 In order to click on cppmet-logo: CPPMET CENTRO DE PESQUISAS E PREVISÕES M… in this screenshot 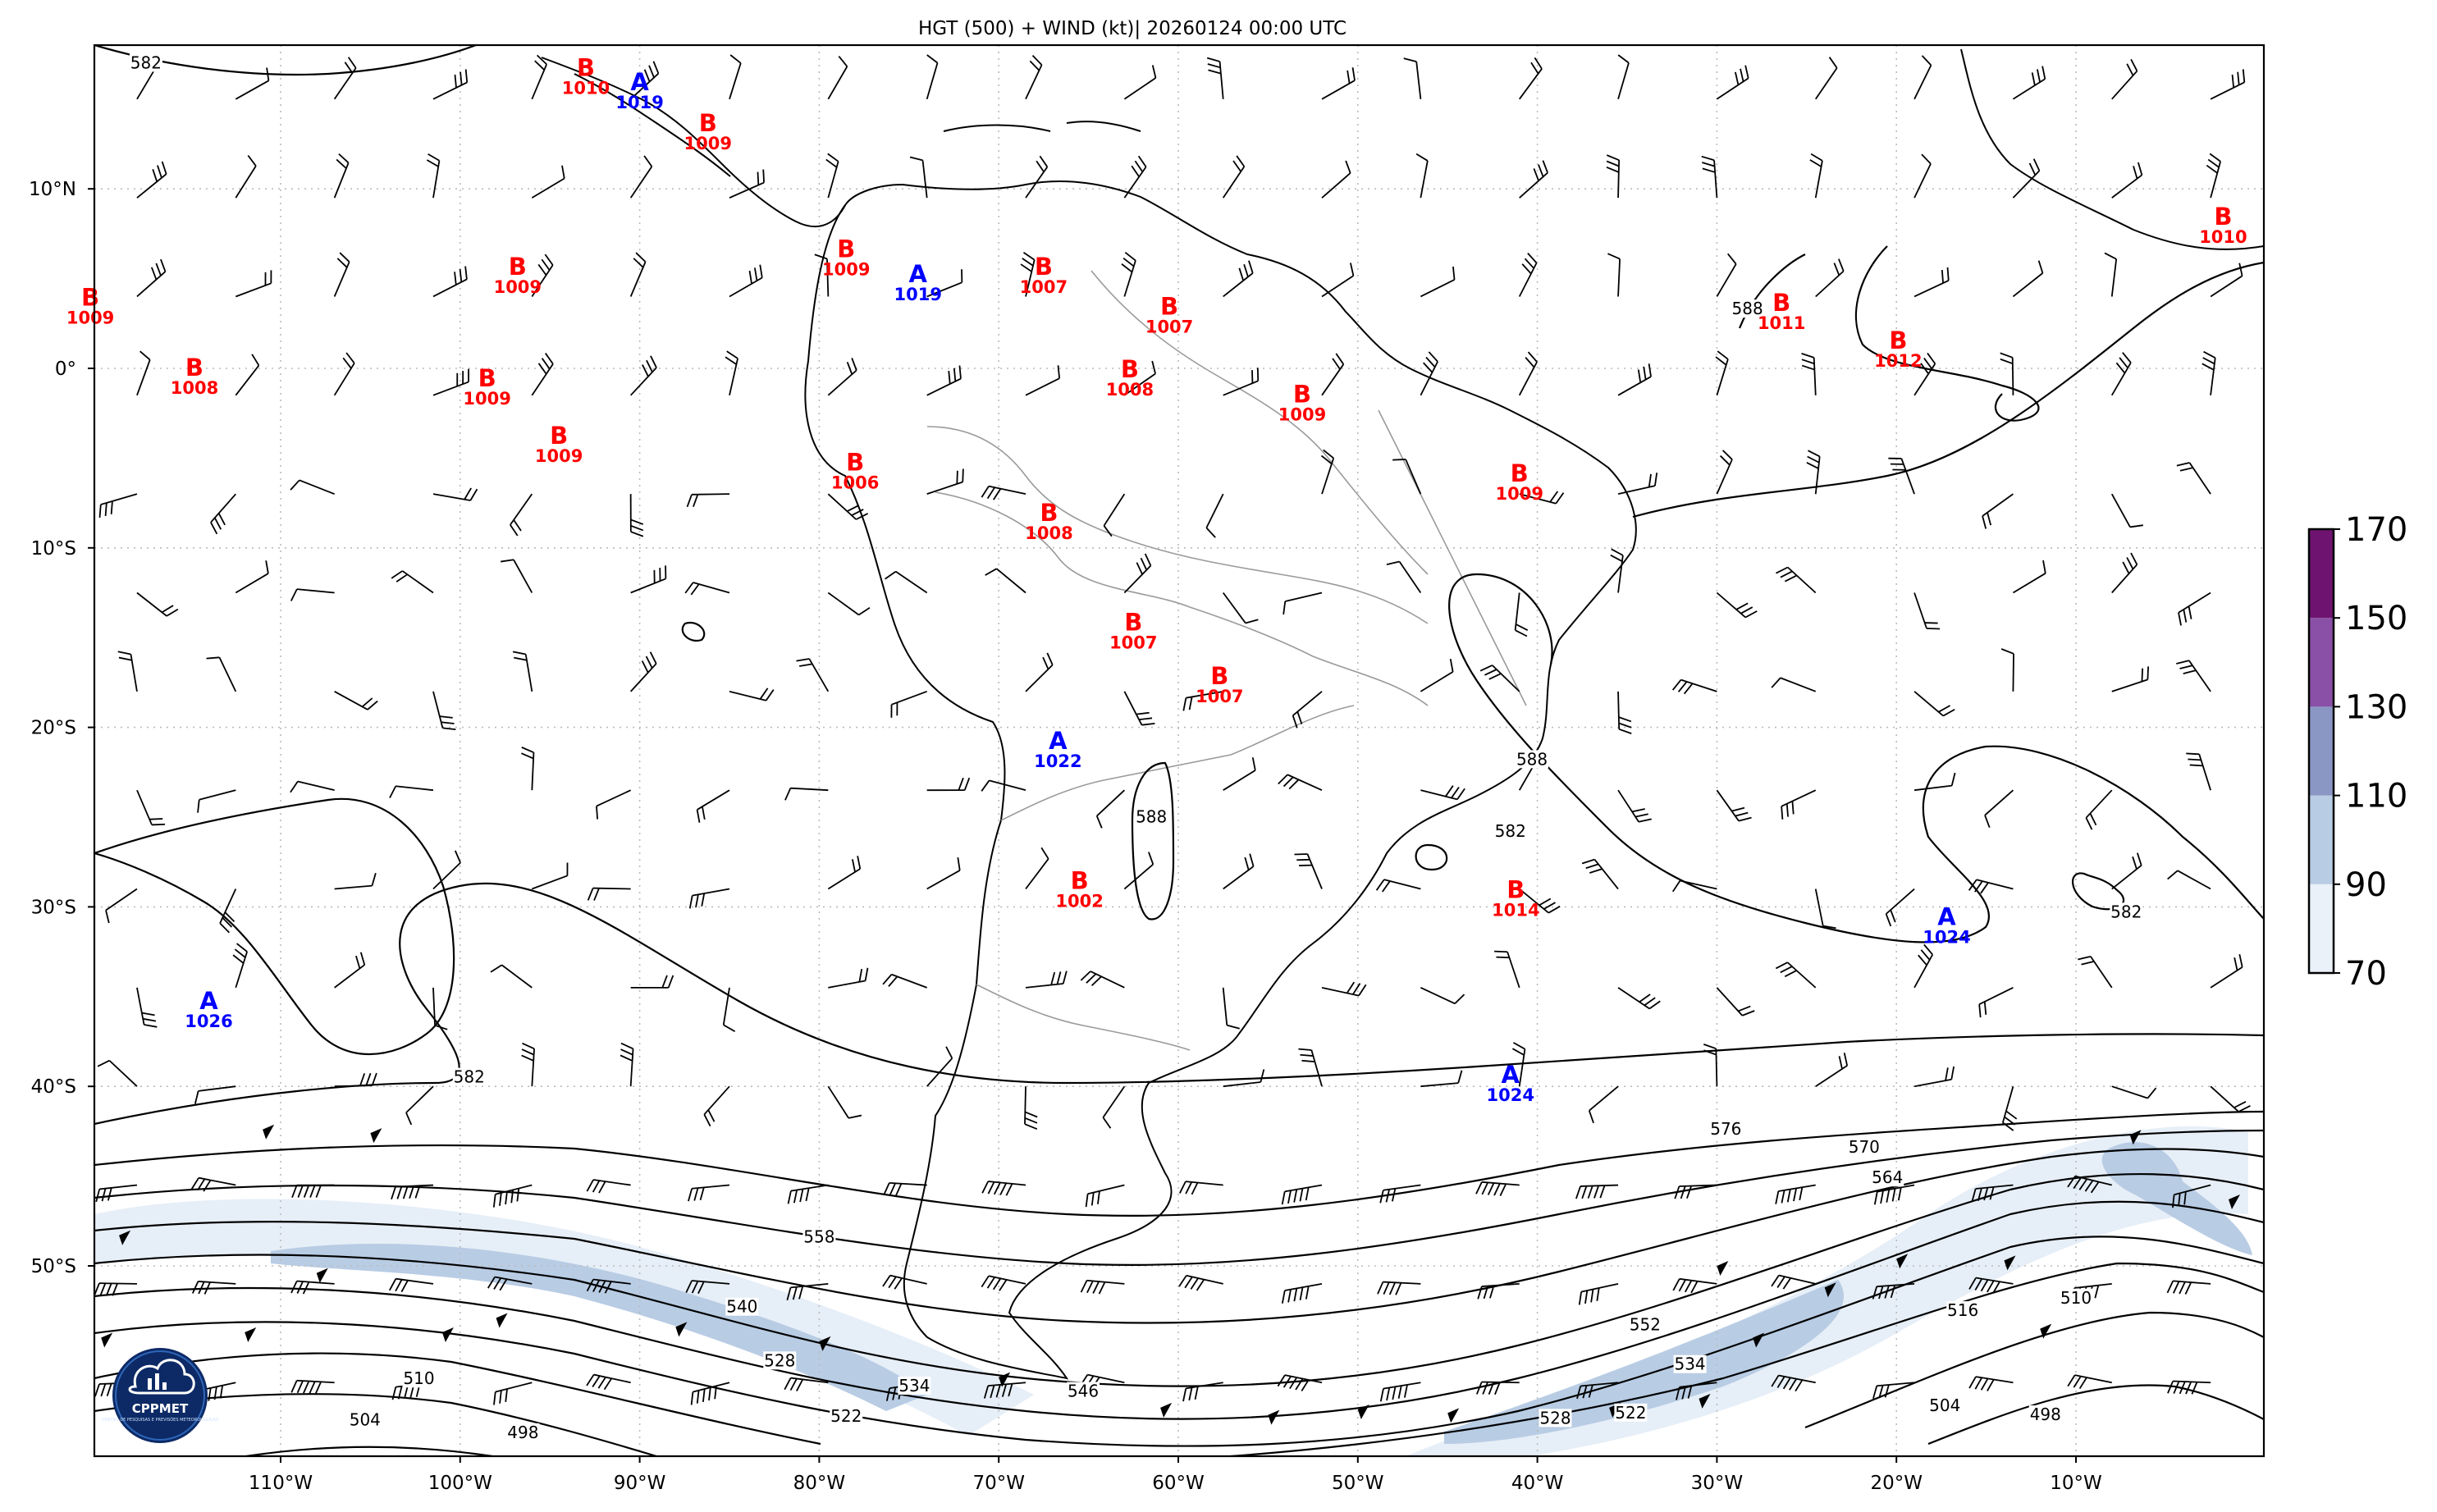, I will do `click(160, 1395)`.